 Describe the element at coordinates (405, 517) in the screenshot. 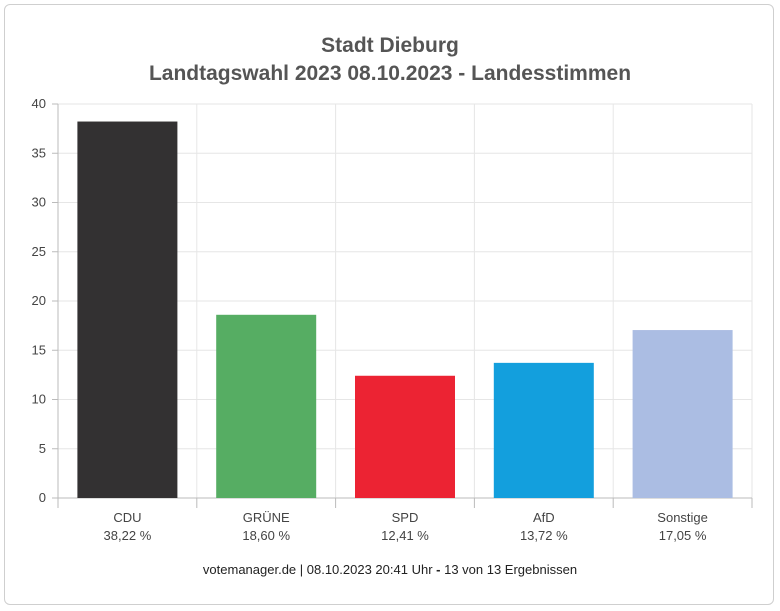

I see `x-category-label: SPD` at that location.